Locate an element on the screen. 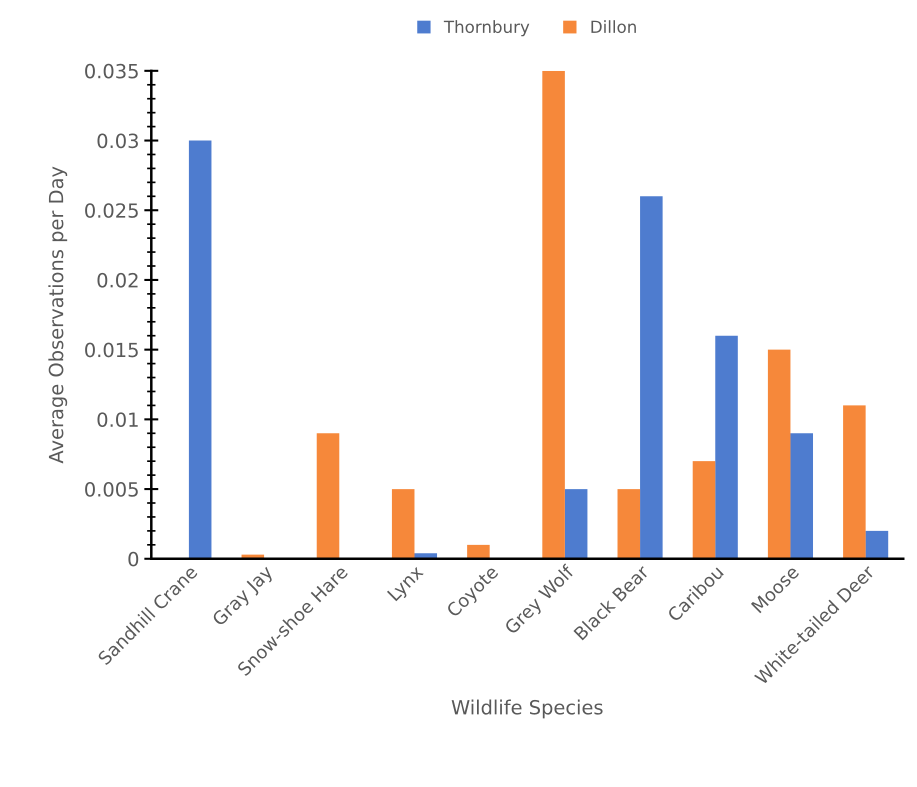  y-tick-label: 0.015 is located at coordinates (111, 350).